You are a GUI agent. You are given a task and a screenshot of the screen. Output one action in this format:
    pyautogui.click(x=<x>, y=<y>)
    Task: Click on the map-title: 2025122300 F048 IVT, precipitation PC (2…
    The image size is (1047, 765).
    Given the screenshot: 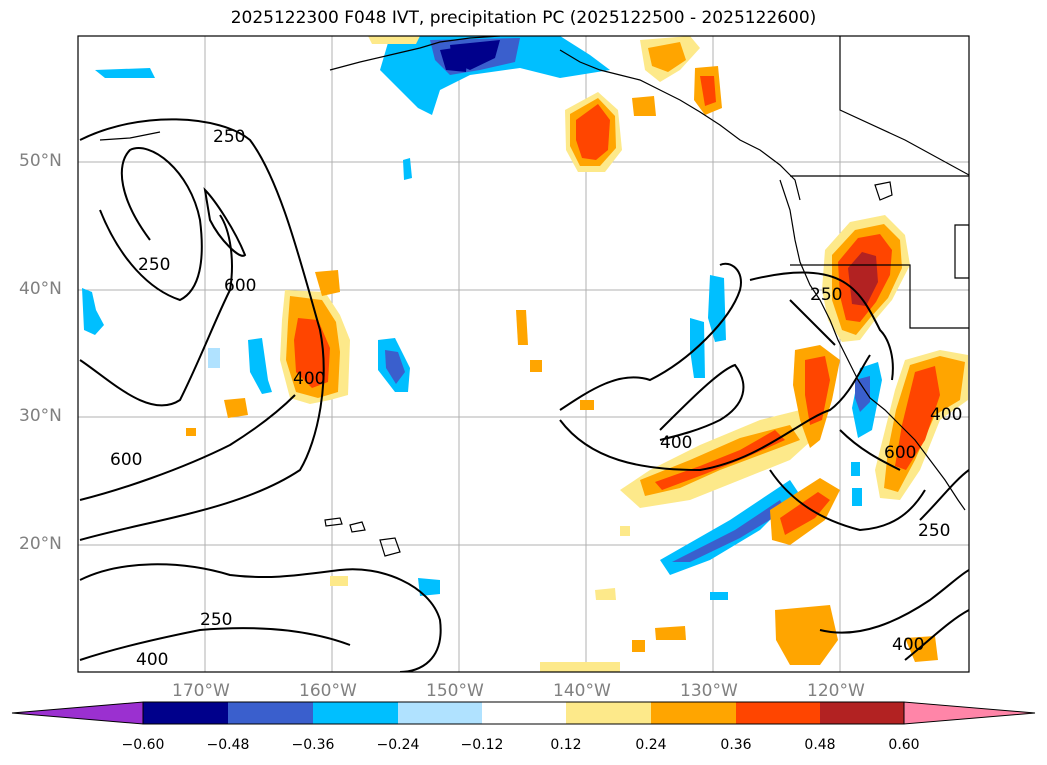 What is the action you would take?
    pyautogui.click(x=523, y=18)
    